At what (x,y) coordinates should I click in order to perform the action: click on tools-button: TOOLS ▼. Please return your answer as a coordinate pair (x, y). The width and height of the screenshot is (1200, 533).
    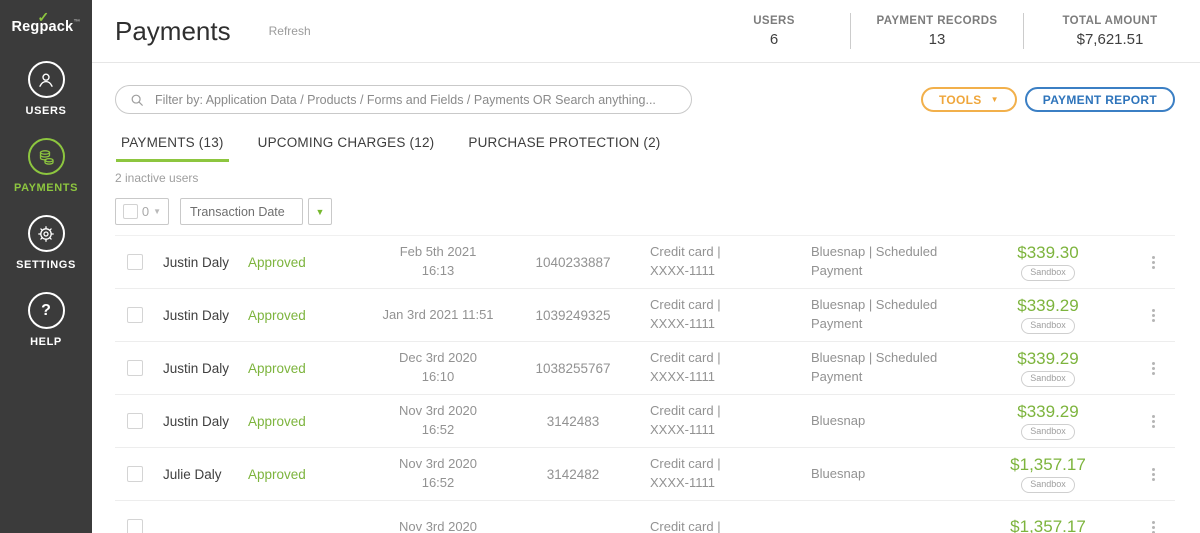
    Looking at the image, I should click on (968, 99).